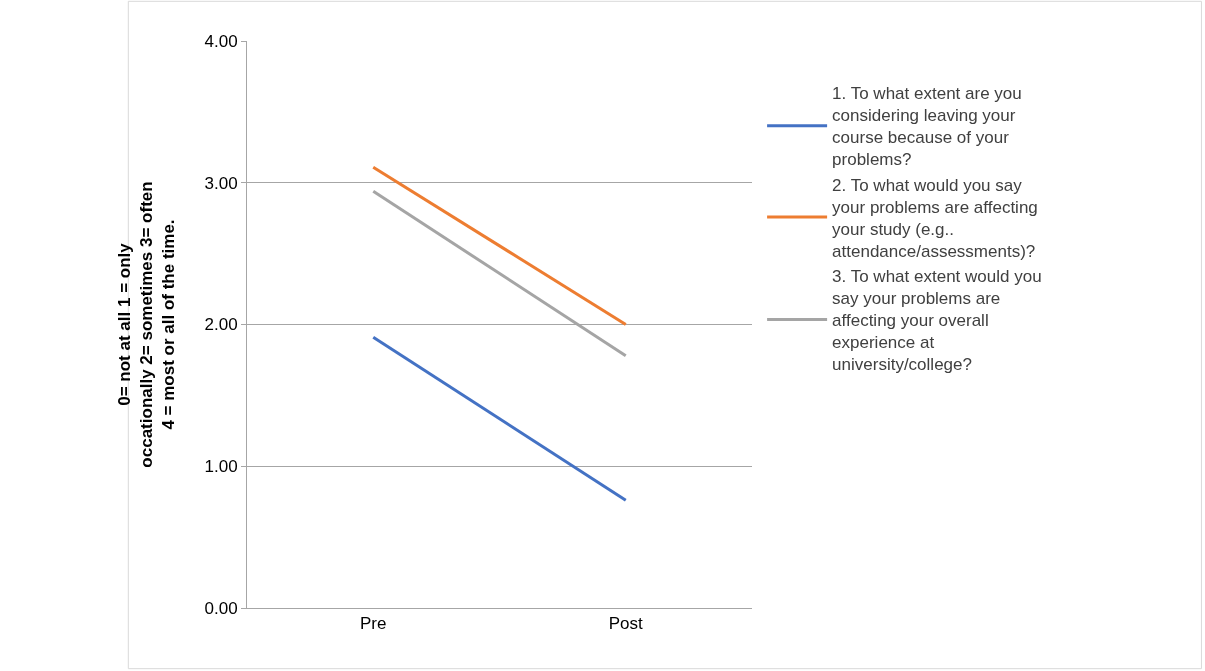 The image size is (1205, 671). Describe the element at coordinates (373, 624) in the screenshot. I see `x-tick-label: Pre` at that location.